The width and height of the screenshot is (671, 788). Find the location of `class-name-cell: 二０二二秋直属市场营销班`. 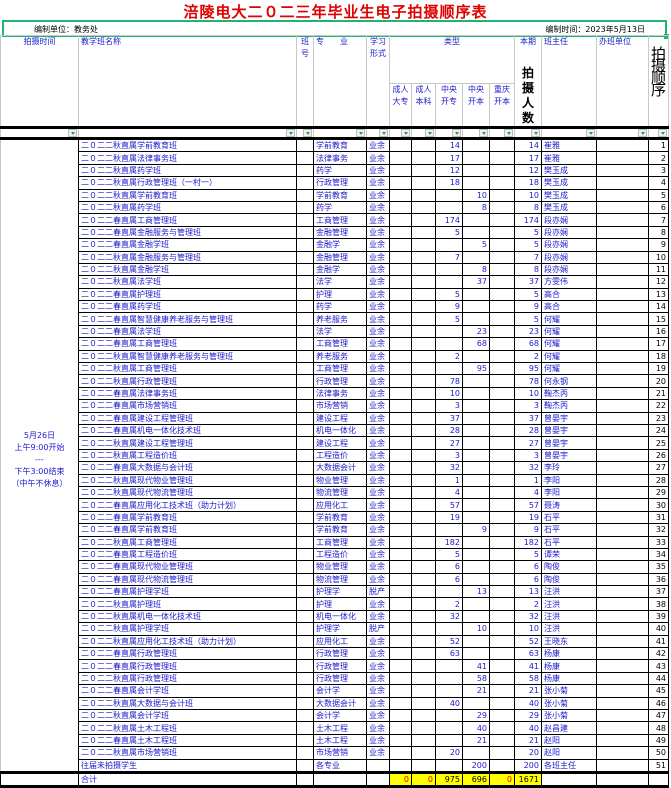

class-name-cell: 二０二二秋直属市场营销班 is located at coordinates (187, 753).